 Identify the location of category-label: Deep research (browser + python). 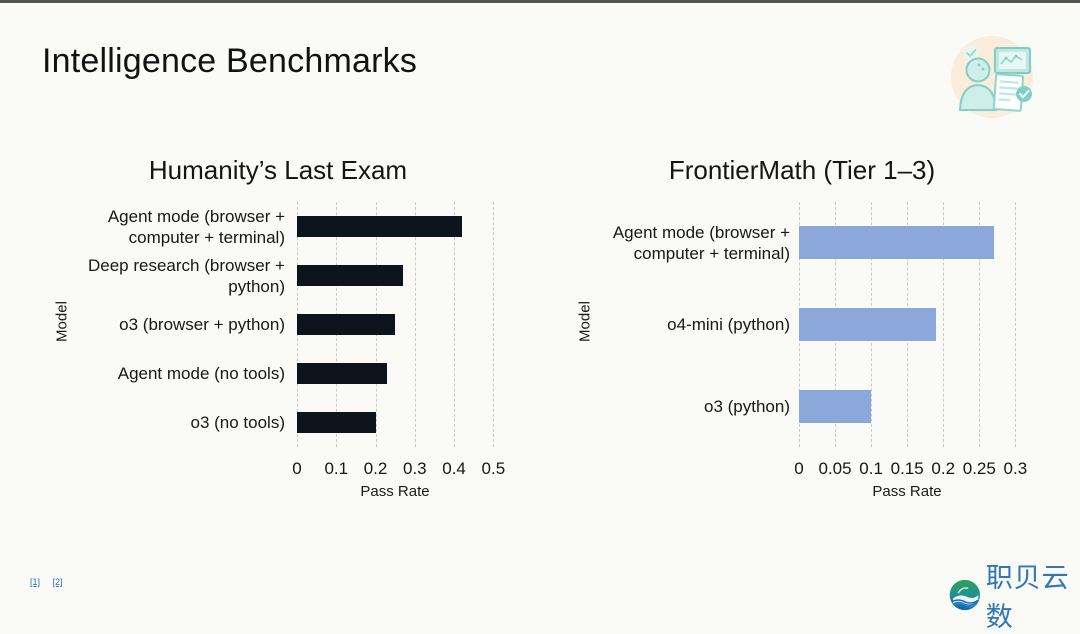
(186, 275).